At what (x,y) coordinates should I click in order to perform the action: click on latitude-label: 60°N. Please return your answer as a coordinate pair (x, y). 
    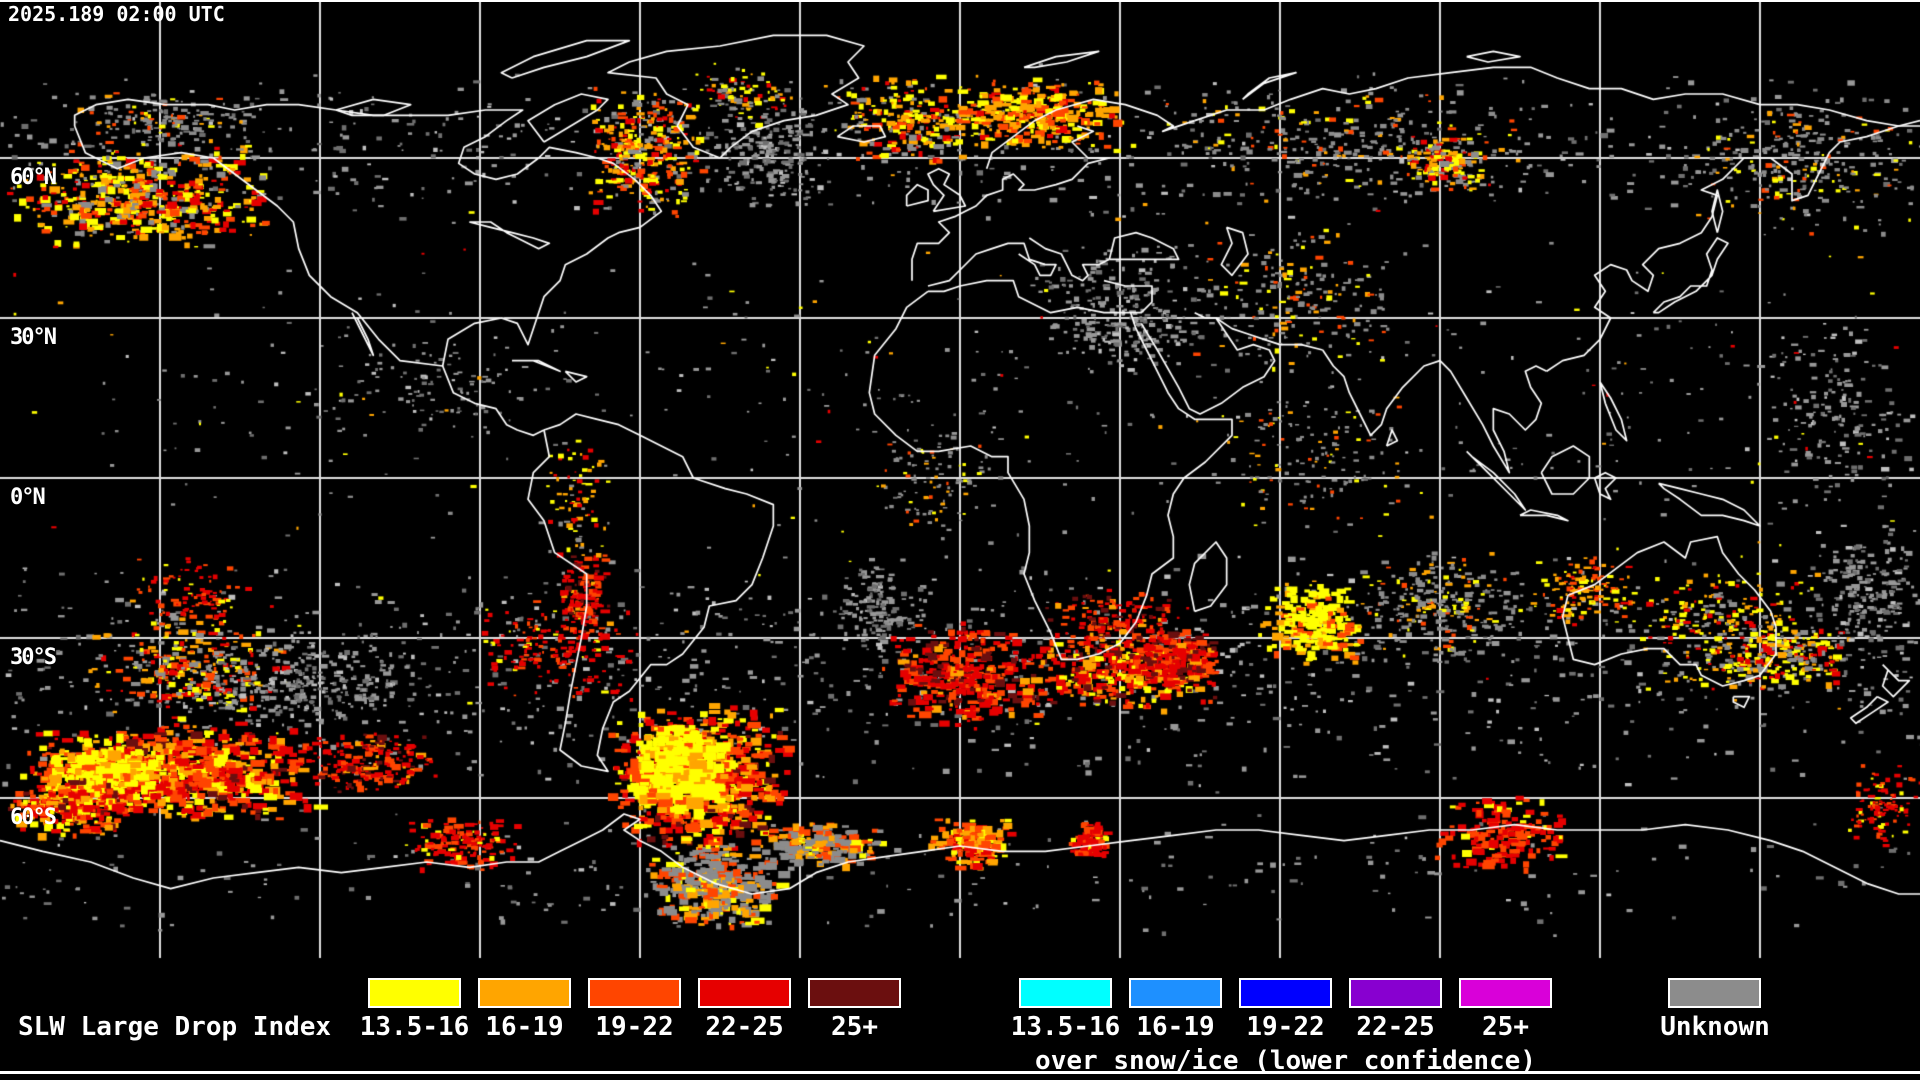
    Looking at the image, I should click on (33, 177).